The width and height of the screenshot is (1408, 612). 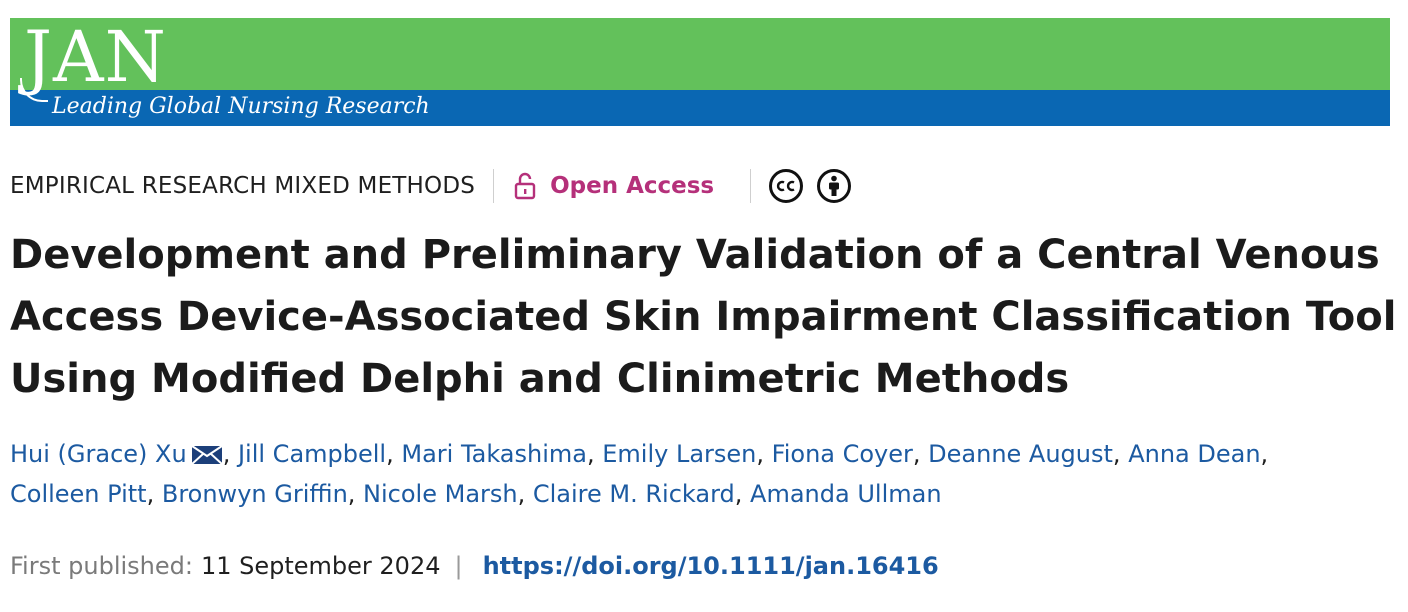 What do you see at coordinates (810, 186) in the screenshot?
I see `license-icons` at bounding box center [810, 186].